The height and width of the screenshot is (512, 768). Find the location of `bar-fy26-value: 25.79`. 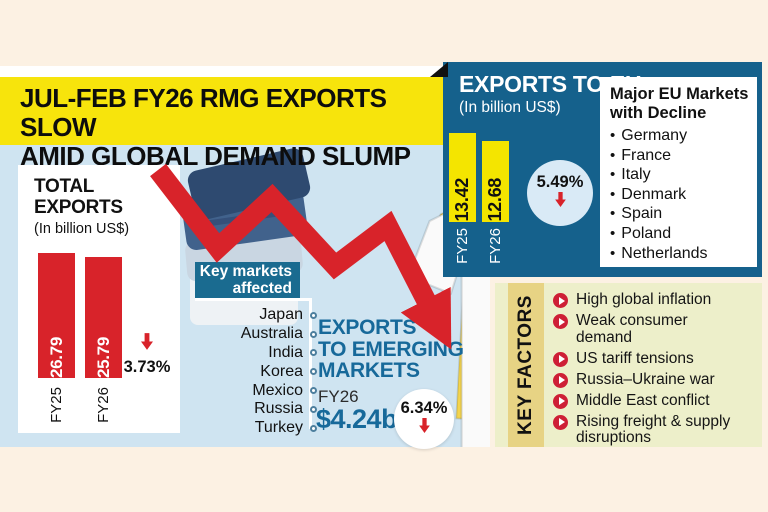

bar-fy26-value: 25.79 is located at coordinates (103, 357).